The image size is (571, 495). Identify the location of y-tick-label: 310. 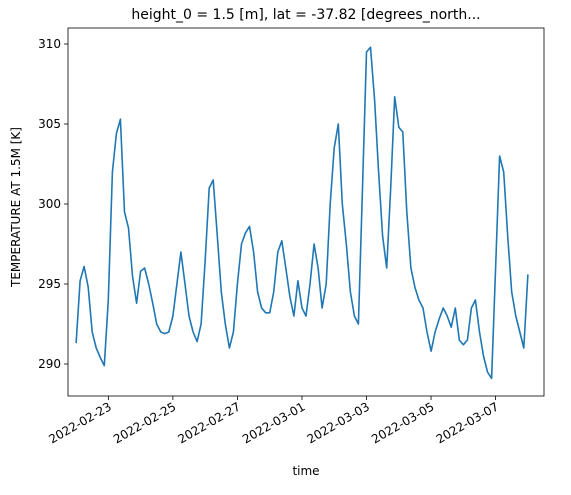
(49, 44).